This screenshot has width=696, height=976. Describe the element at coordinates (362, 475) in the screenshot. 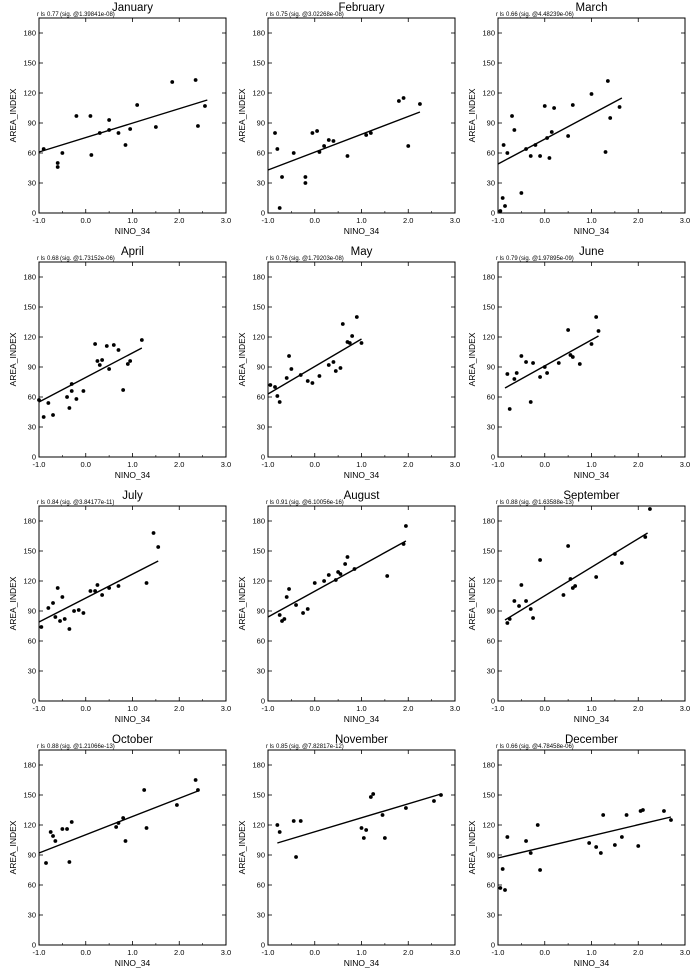

I see `x-axis-label: NINO_34` at that location.